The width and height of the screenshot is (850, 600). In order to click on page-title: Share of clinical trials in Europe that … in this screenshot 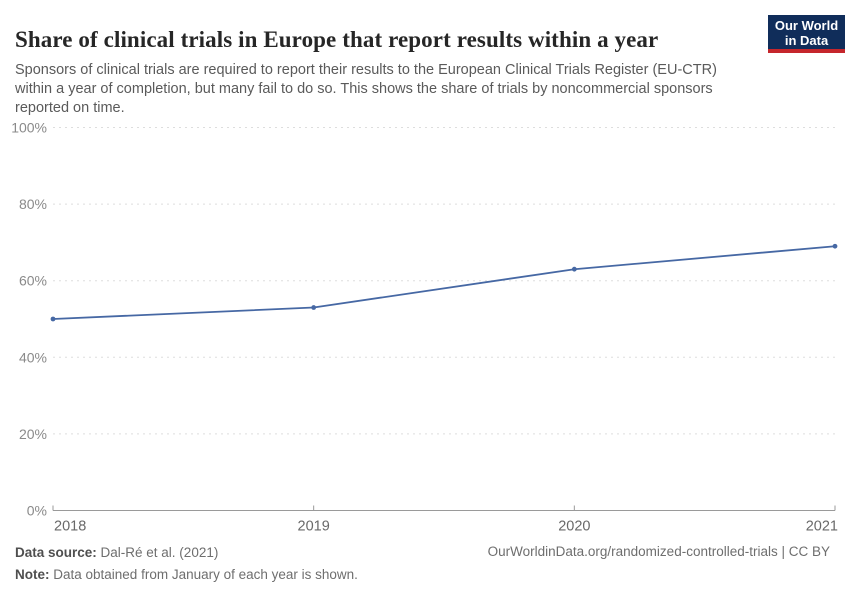, I will do `click(337, 40)`.